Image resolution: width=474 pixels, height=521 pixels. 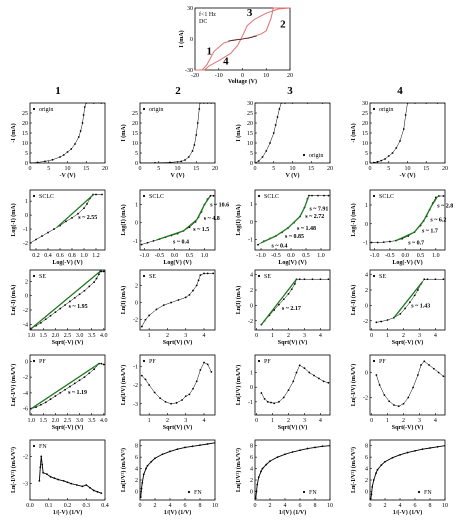 I want to click on series-line, so click(x=177, y=470).